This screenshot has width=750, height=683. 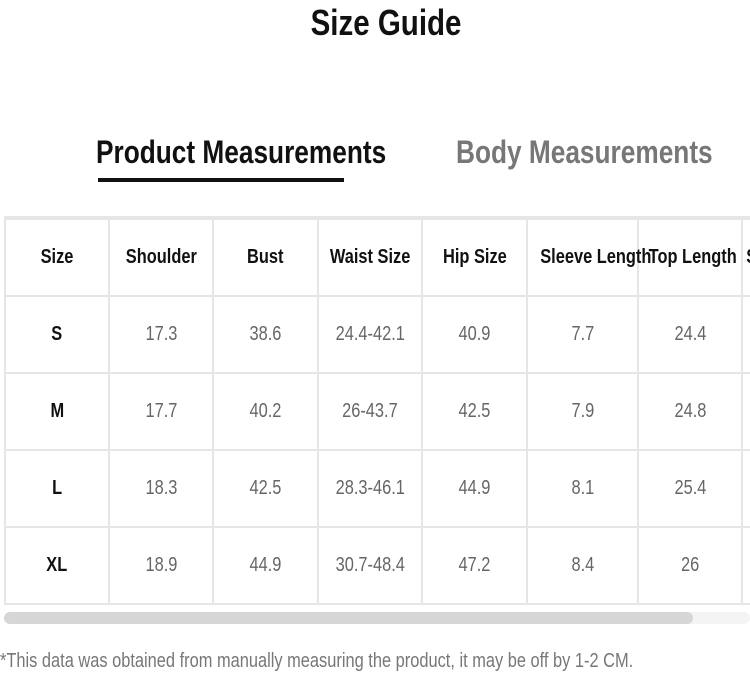 I want to click on size-cell: L, so click(x=57, y=488).